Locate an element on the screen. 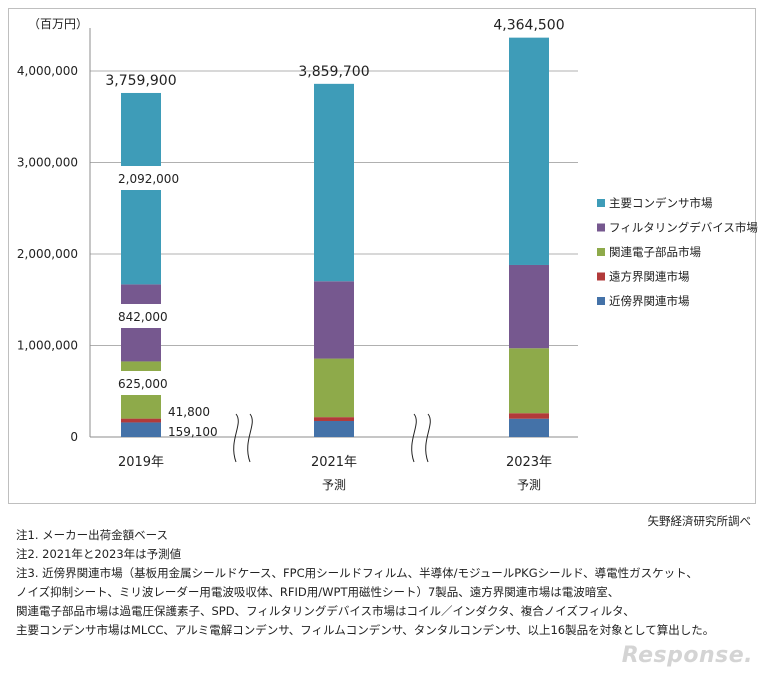 The height and width of the screenshot is (676, 767). legend-label: 遠方界関連市場 is located at coordinates (649, 277).